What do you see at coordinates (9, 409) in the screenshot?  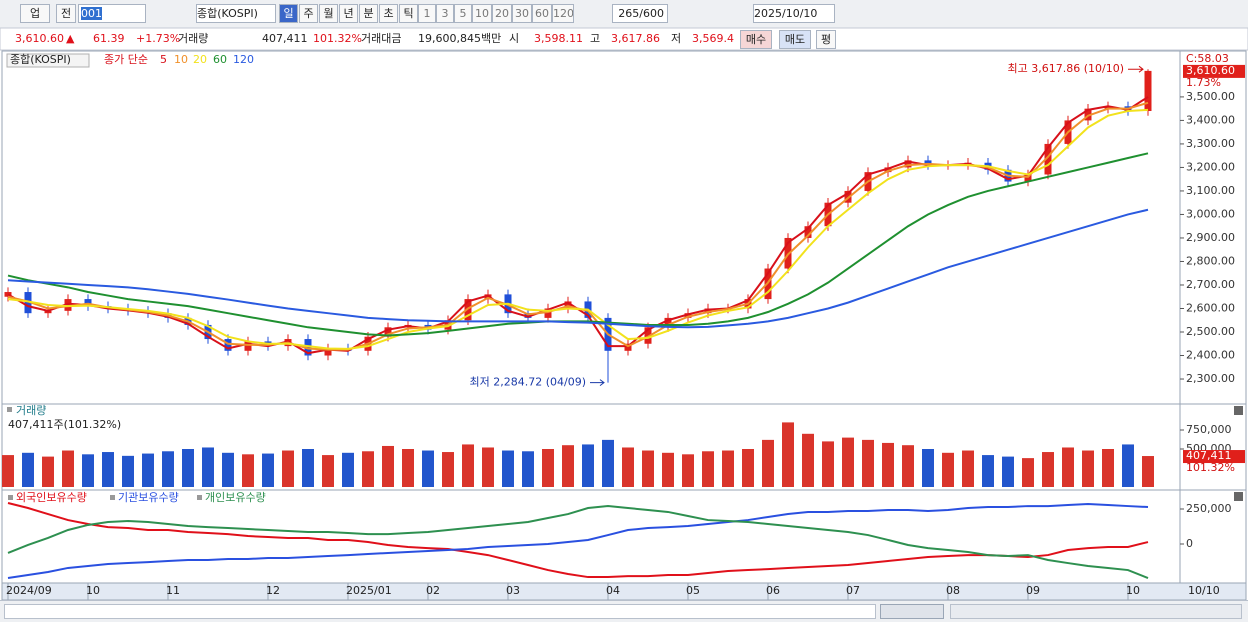 I see `legend-marker` at bounding box center [9, 409].